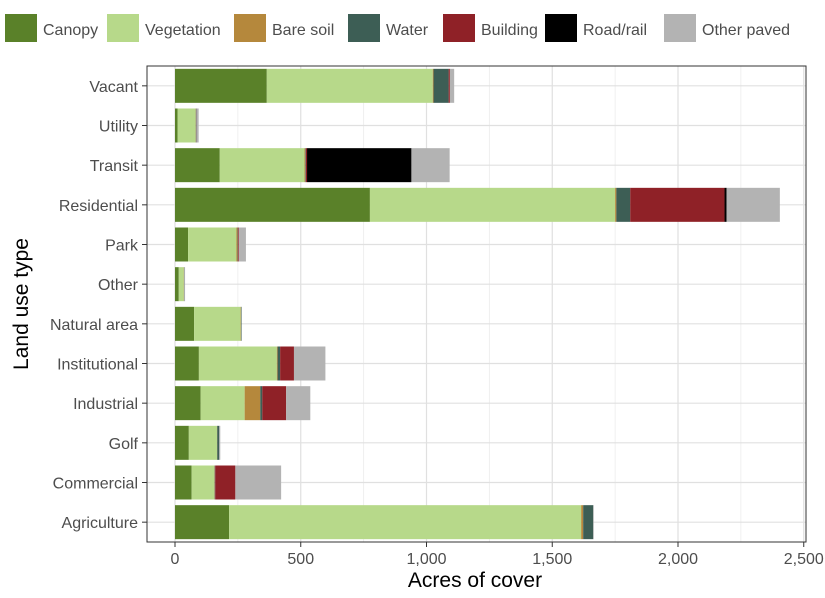 The width and height of the screenshot is (825, 598). What do you see at coordinates (98, 206) in the screenshot?
I see `y-tick-label: Residential` at bounding box center [98, 206].